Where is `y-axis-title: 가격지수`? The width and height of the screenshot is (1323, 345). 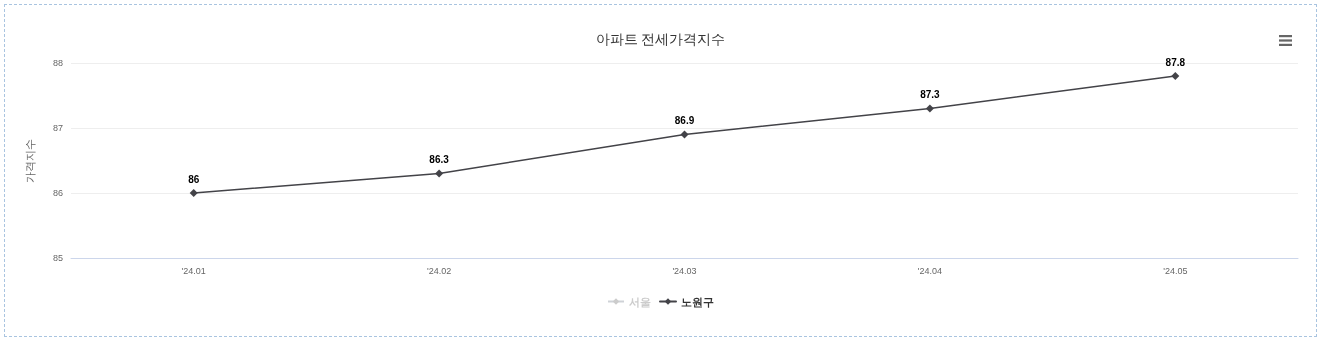
y-axis-title: 가격지수 is located at coordinates (29, 160).